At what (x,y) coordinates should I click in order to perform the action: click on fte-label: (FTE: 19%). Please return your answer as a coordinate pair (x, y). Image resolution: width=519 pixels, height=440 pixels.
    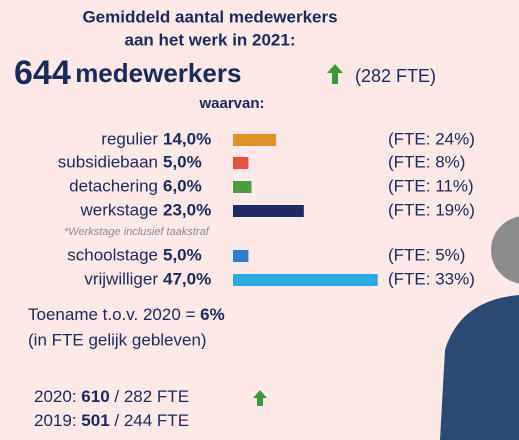
    Looking at the image, I should click on (431, 209).